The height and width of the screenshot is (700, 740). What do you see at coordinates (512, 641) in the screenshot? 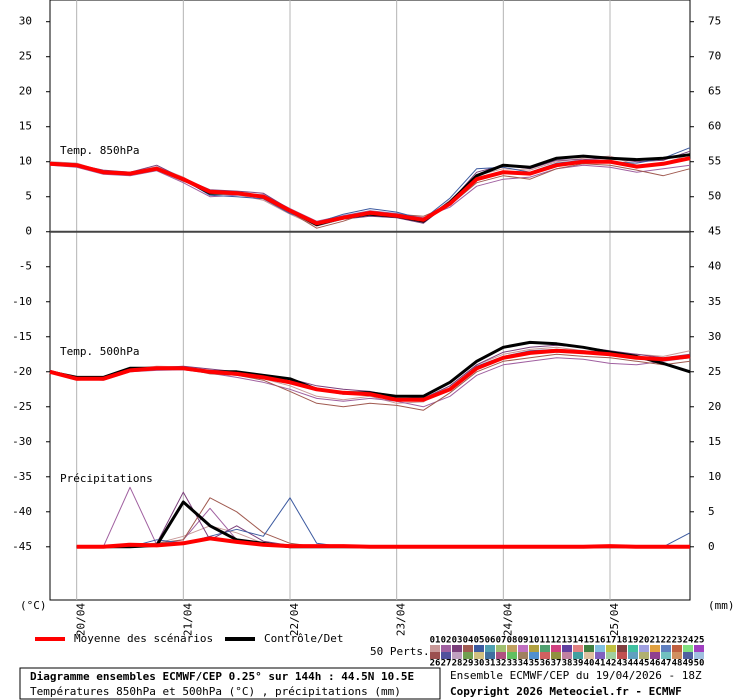
I see `member-label: 08` at bounding box center [512, 641].